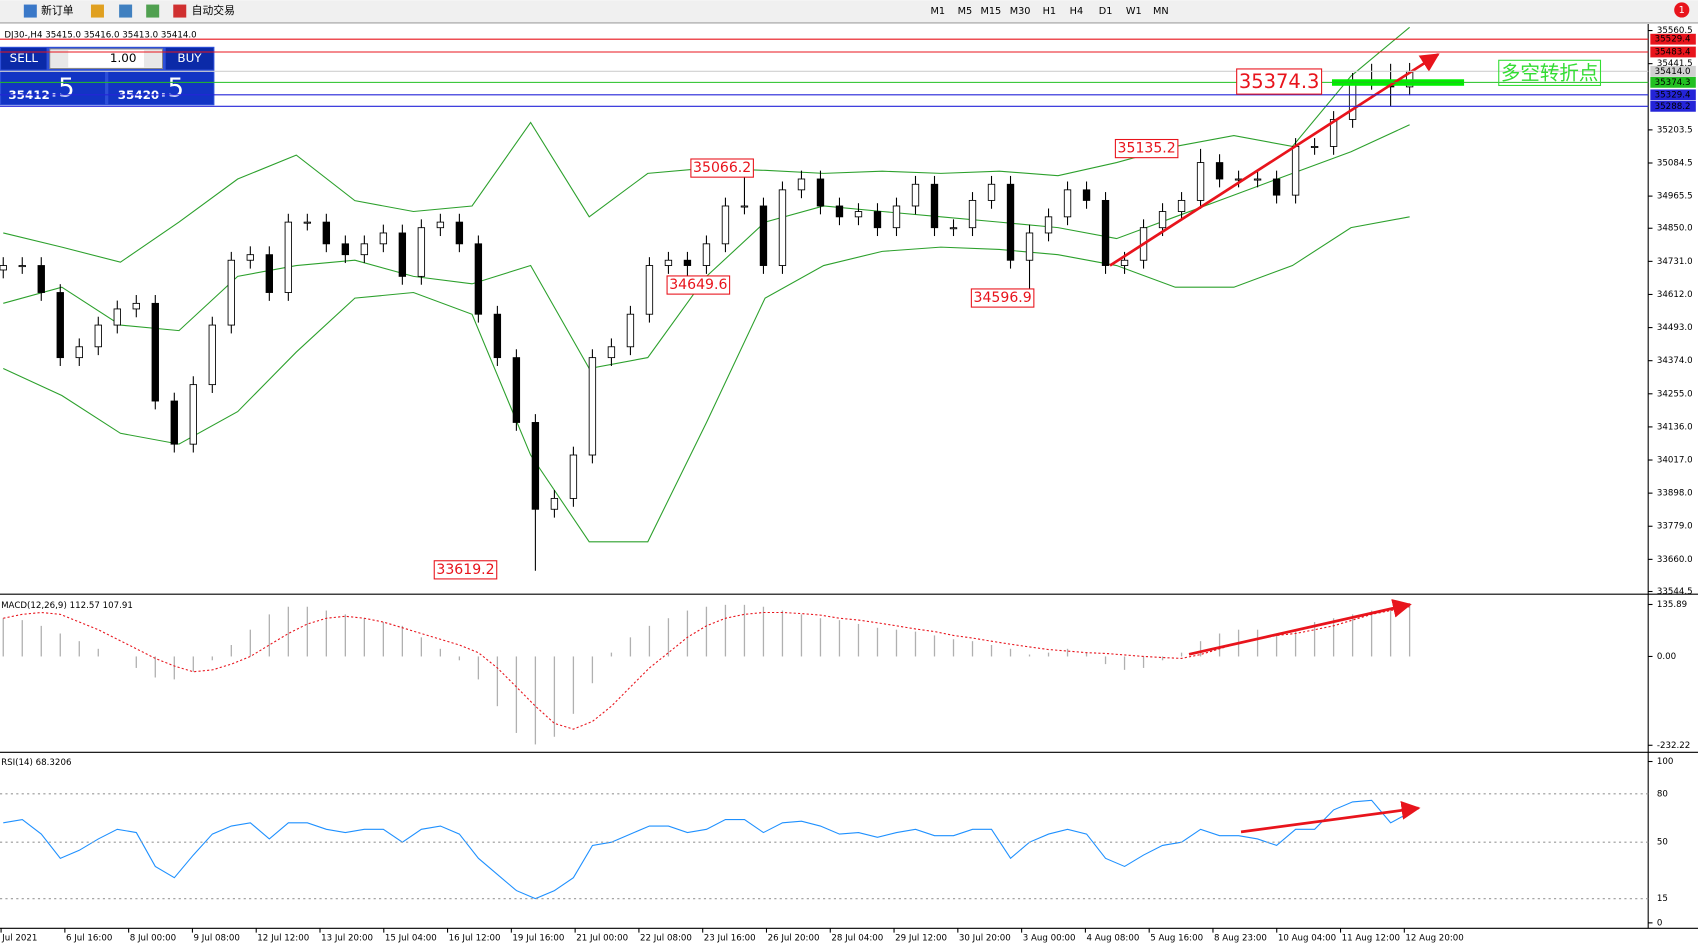 This screenshot has height=948, width=1698. Describe the element at coordinates (965, 11) in the screenshot. I see `timeframe-button: M5` at that location.